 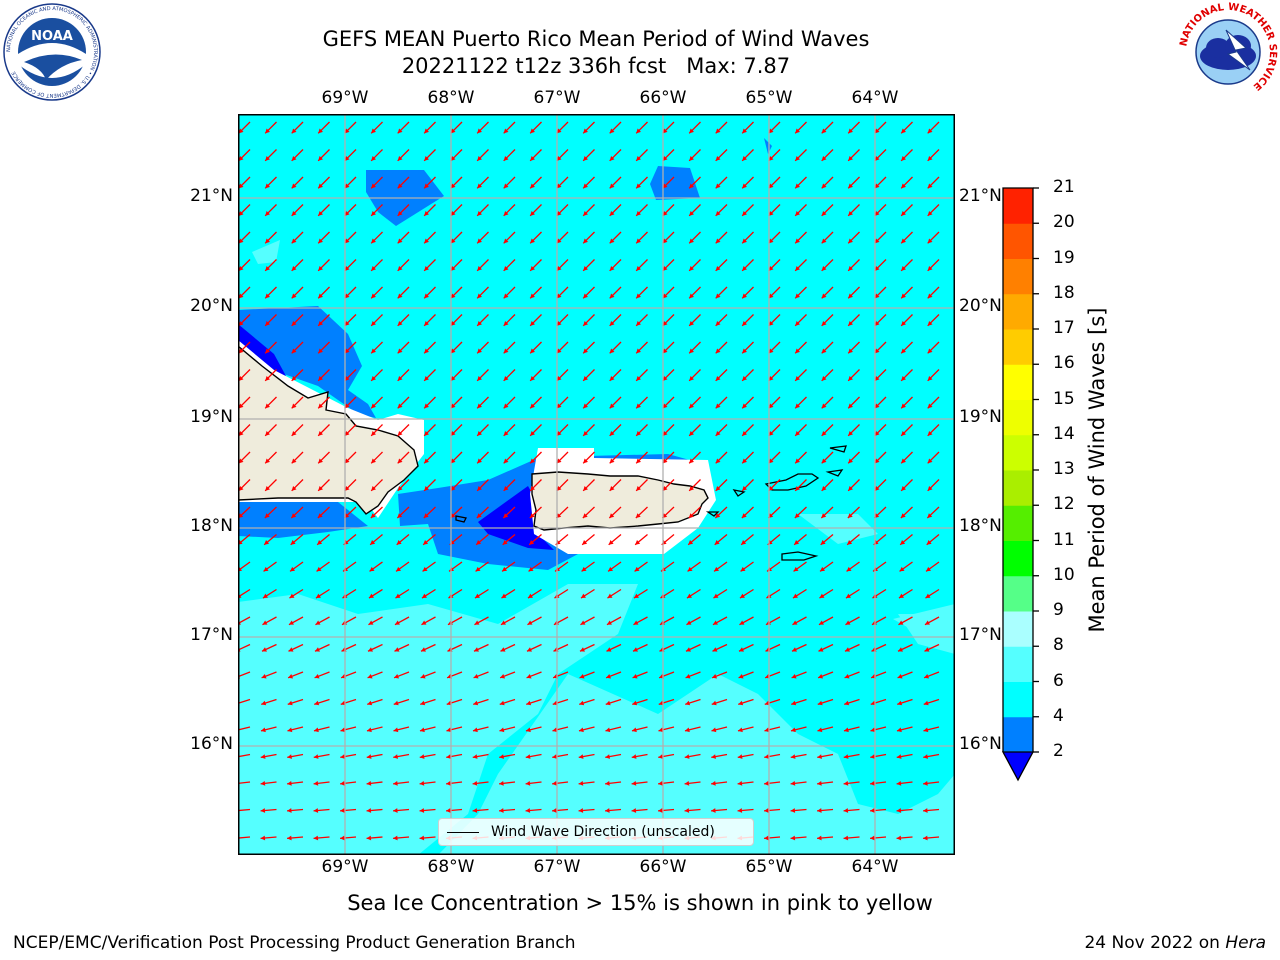 What do you see at coordinates (769, 98) in the screenshot?
I see `lon-label-top: 65°W` at bounding box center [769, 98].